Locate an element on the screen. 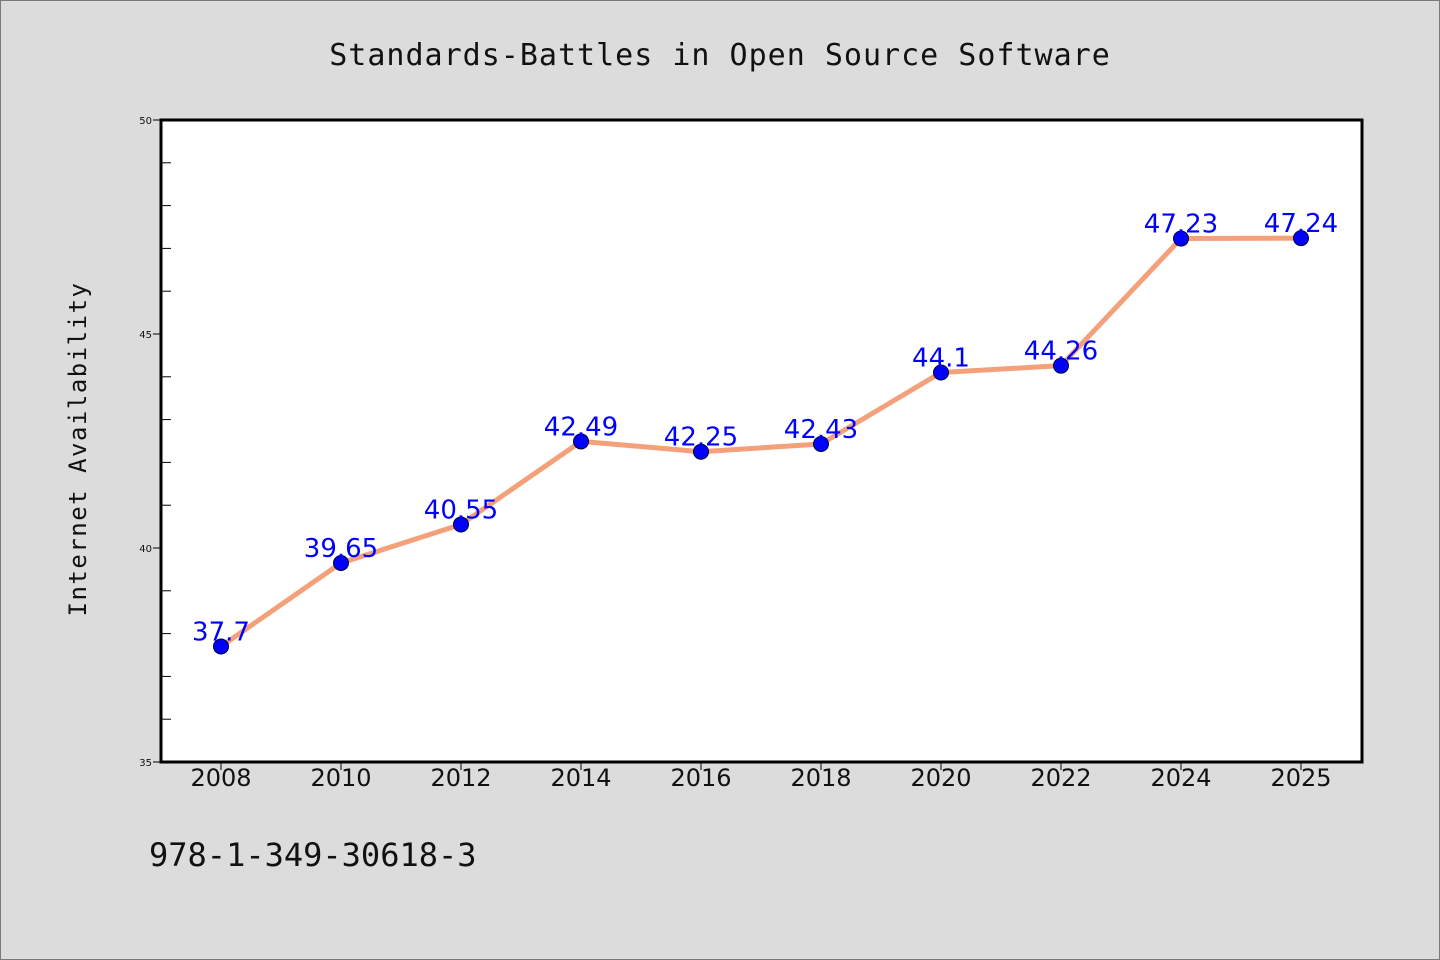 This screenshot has height=960, width=1440. x-tick-label: 2022 is located at coordinates (1060, 778).